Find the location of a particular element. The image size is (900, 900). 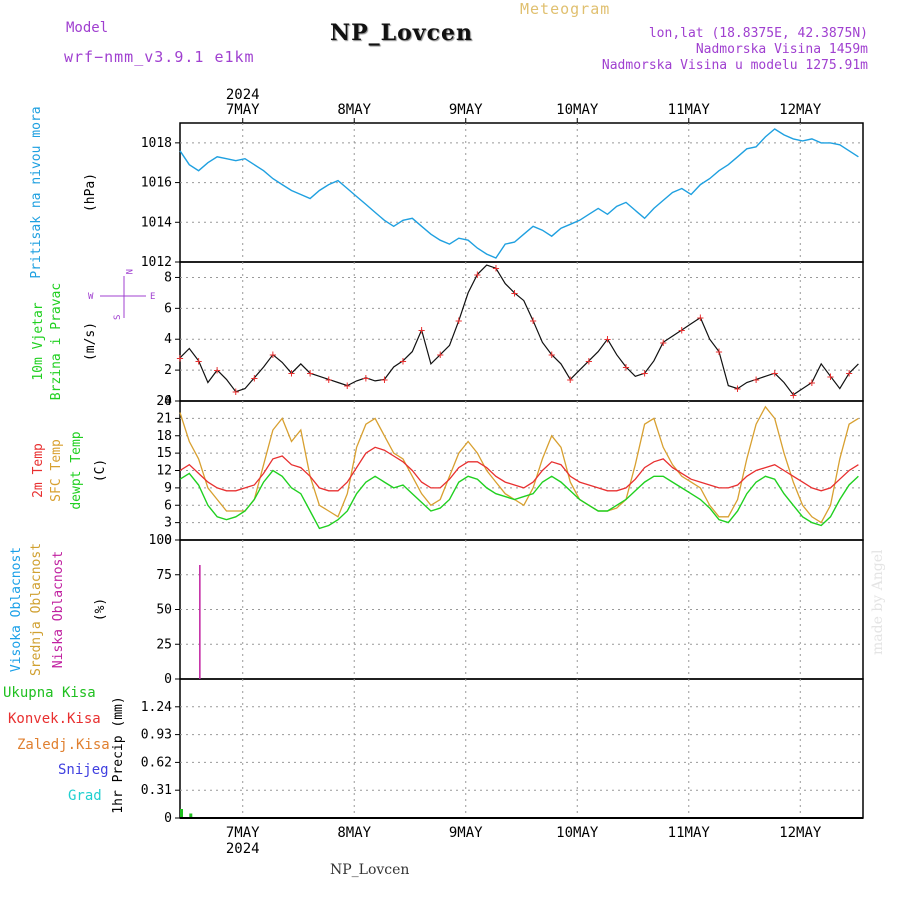

y-tick-label: 21 is located at coordinates (164, 418).